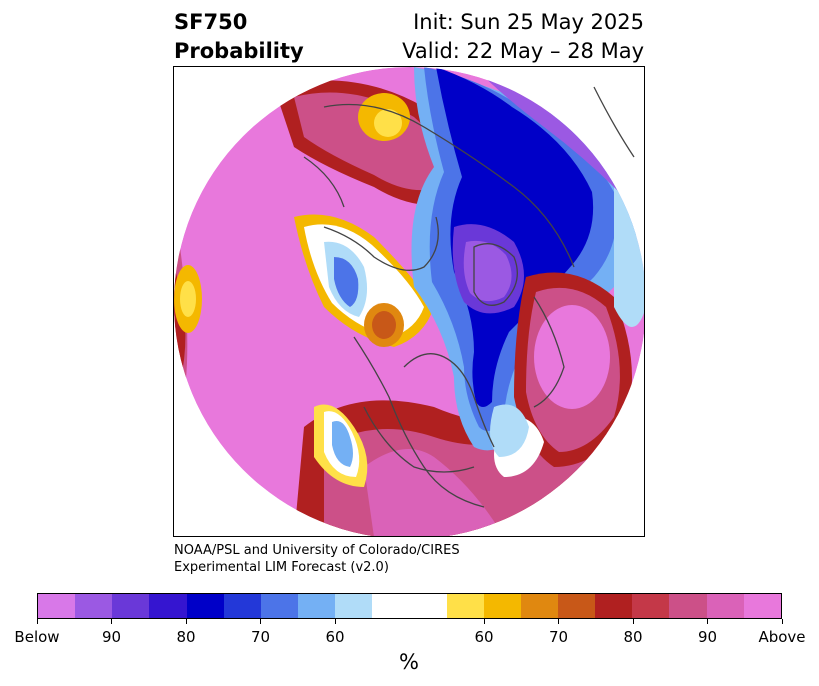  I want to click on colorbar-tick-label: Below, so click(37, 637).